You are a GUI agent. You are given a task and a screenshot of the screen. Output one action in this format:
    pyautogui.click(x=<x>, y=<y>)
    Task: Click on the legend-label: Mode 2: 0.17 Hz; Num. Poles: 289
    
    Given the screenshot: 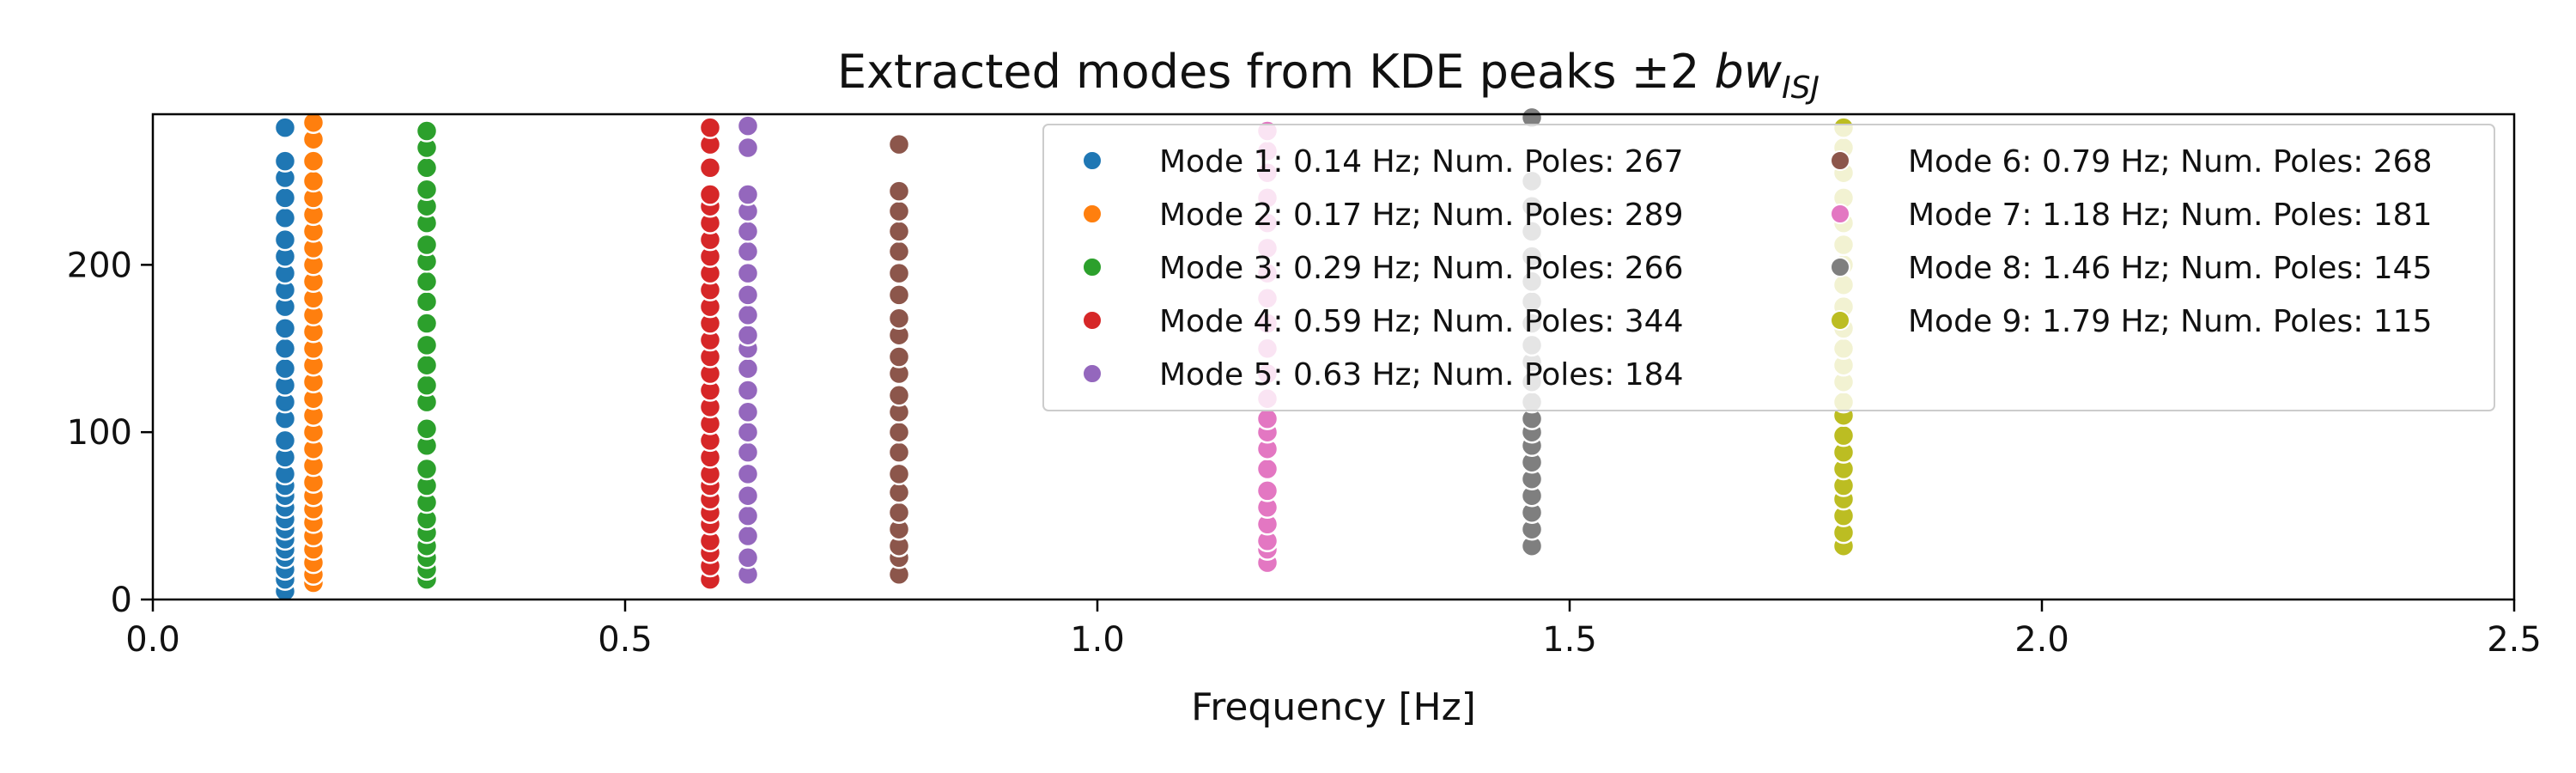 What is the action you would take?
    pyautogui.click(x=1422, y=215)
    